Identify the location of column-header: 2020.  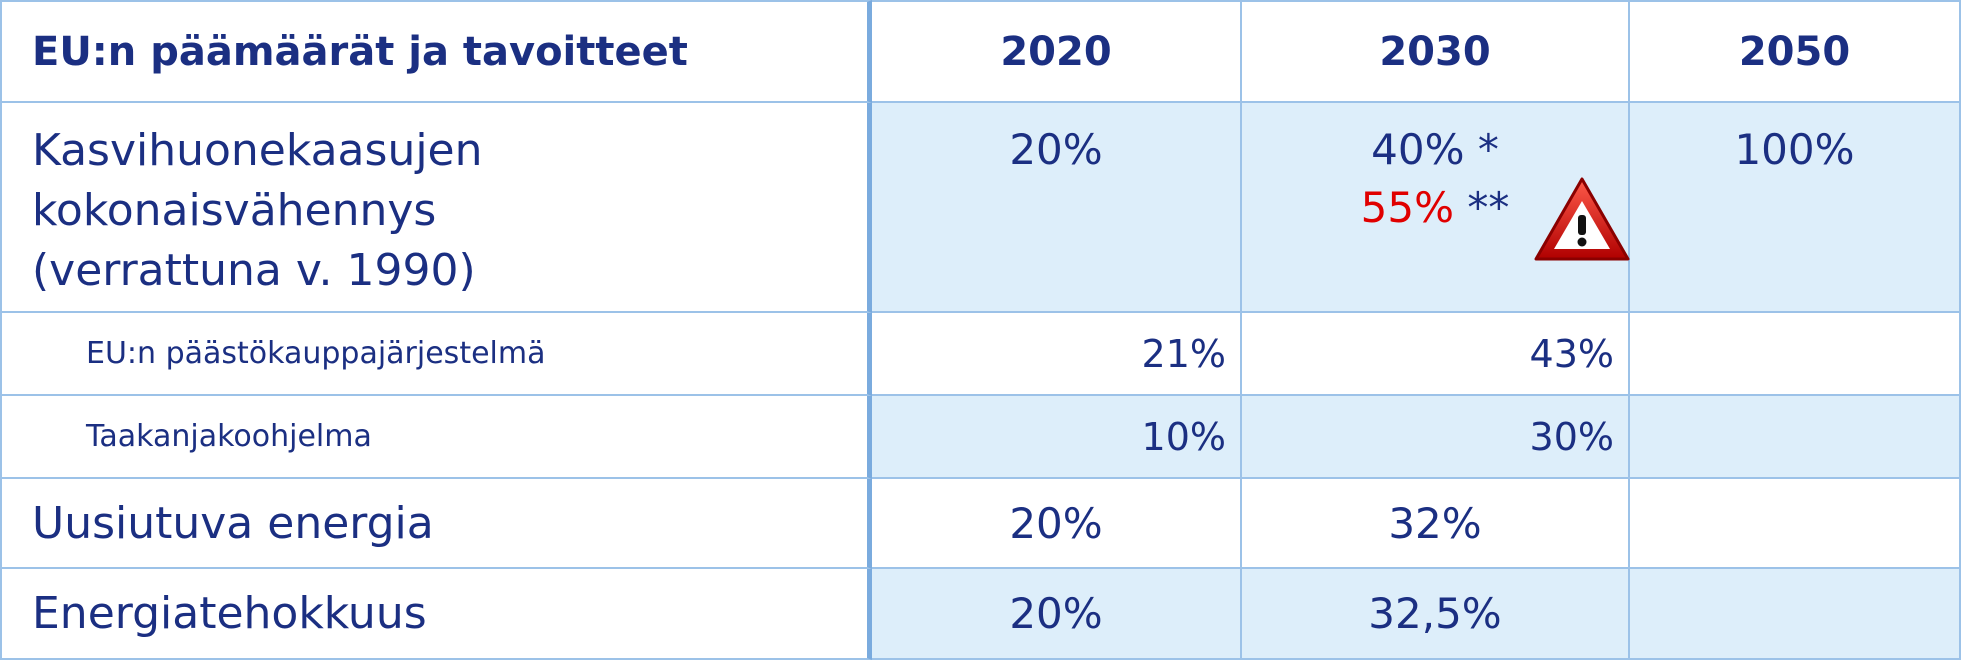
(1056, 51).